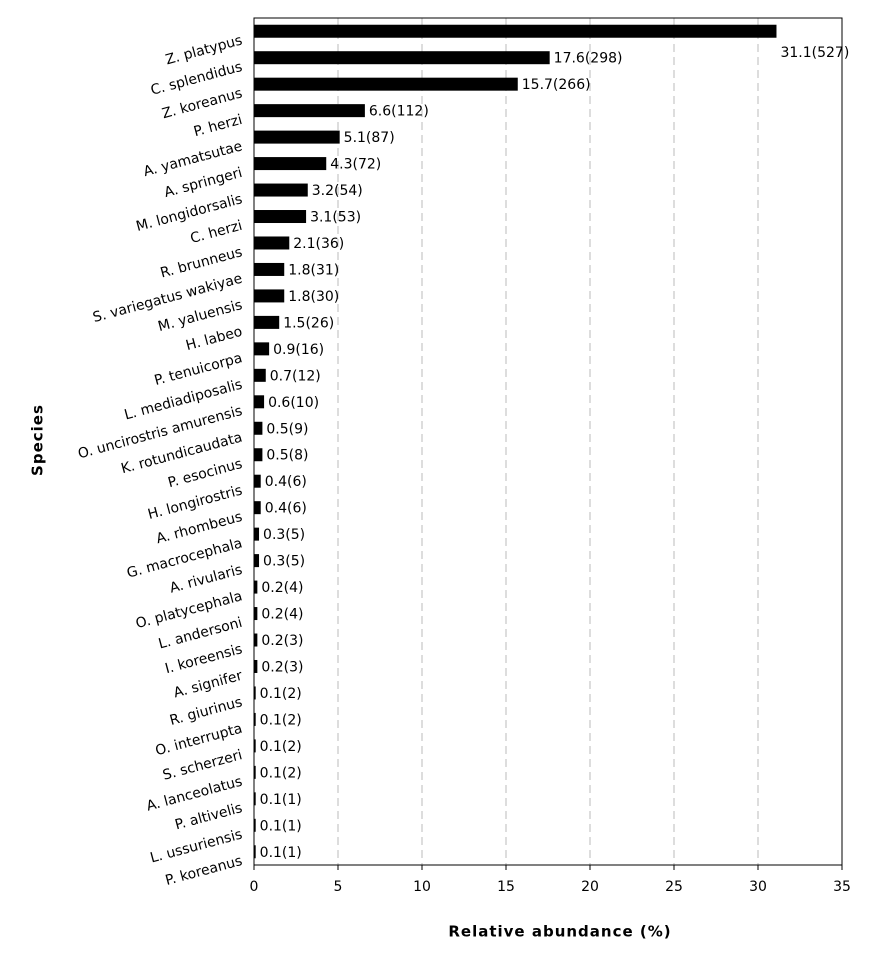  I want to click on value-label: 6.6(112), so click(399, 112).